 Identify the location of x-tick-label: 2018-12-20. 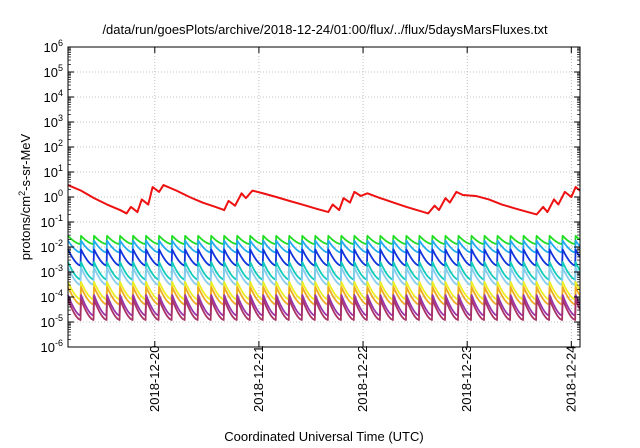
(154, 379).